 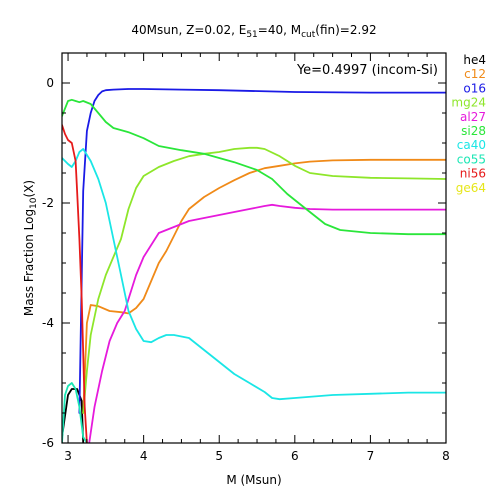 What do you see at coordinates (471, 159) in the screenshot?
I see `legend-entry-co55: co55` at bounding box center [471, 159].